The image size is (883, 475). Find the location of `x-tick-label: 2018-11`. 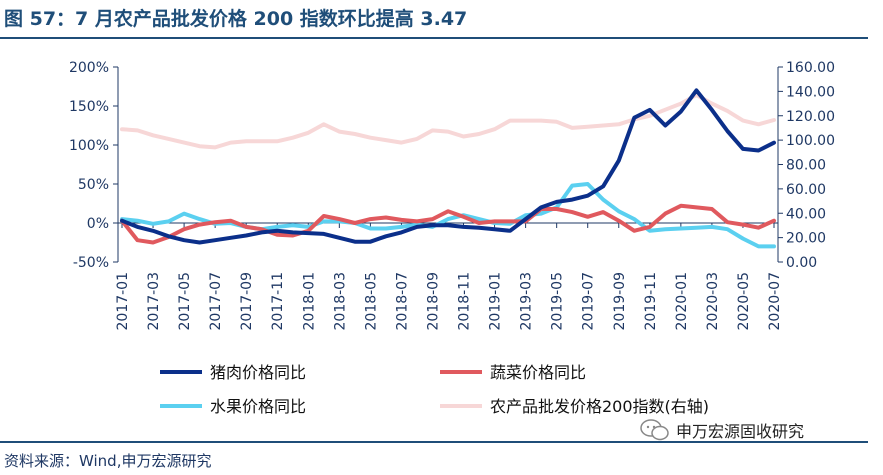

x-tick-label: 2018-11 is located at coordinates (465, 301).